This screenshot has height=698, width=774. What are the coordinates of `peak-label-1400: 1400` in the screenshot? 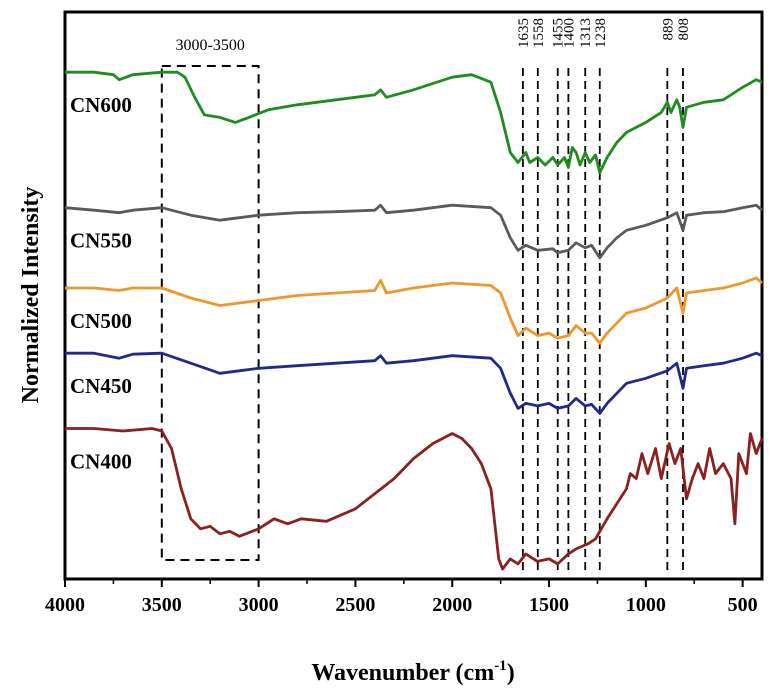 It's located at (569, 33).